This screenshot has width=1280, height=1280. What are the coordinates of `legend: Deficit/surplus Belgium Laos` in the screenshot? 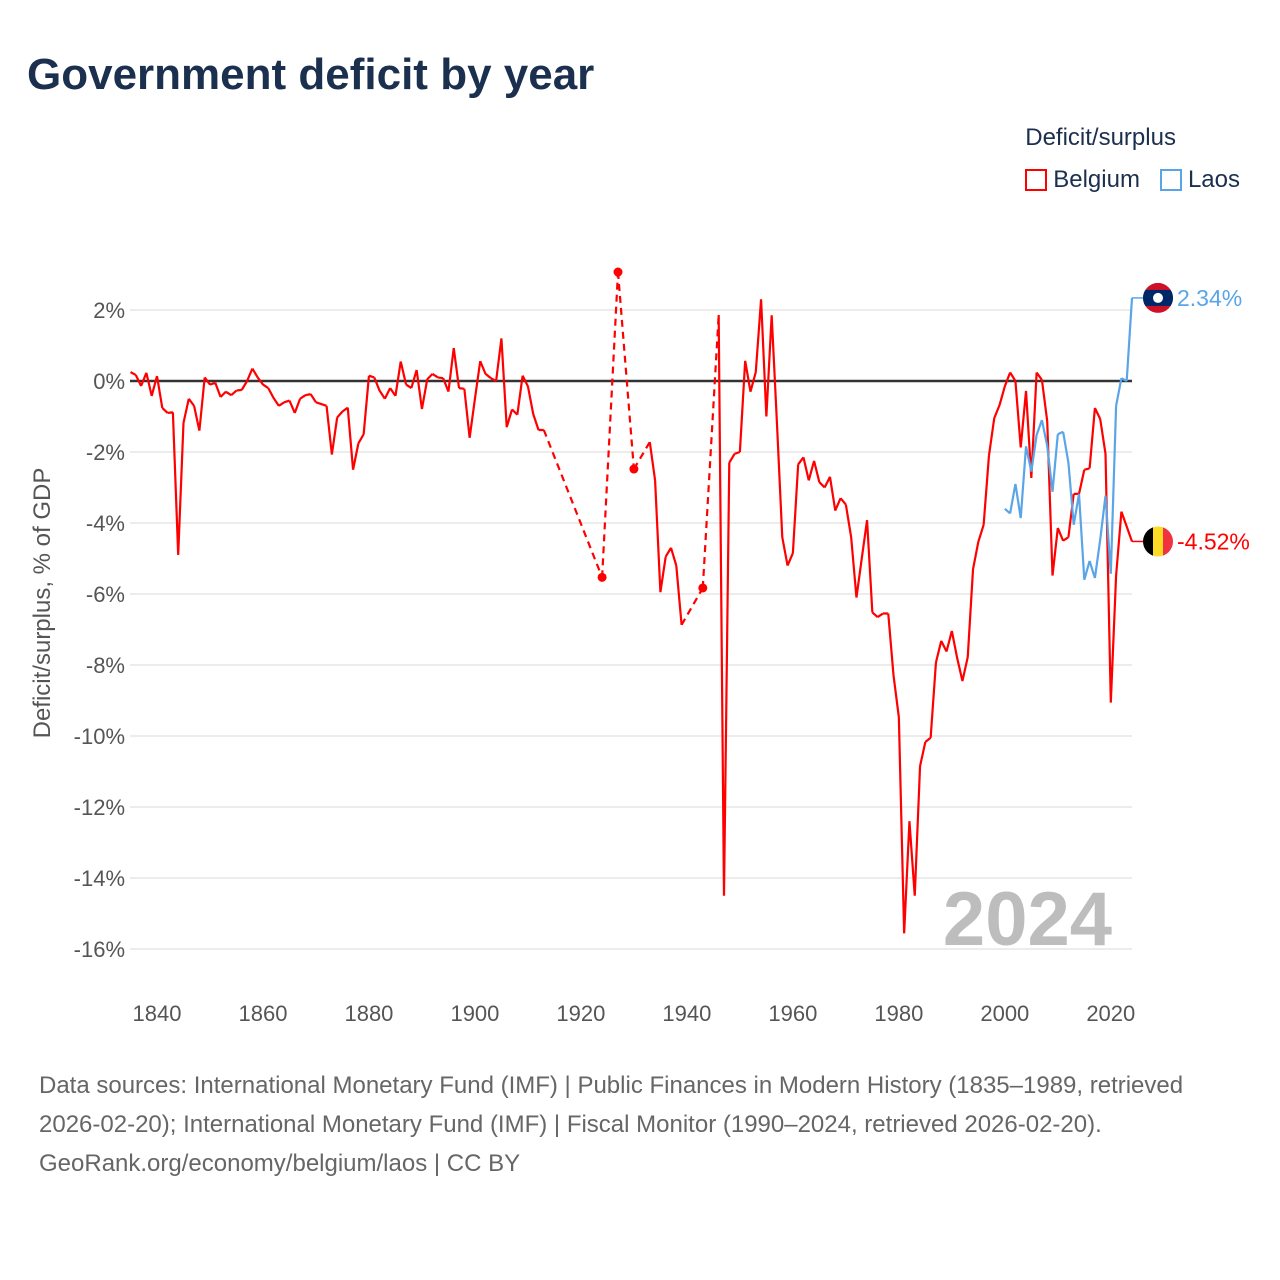 It's located at (1132, 159).